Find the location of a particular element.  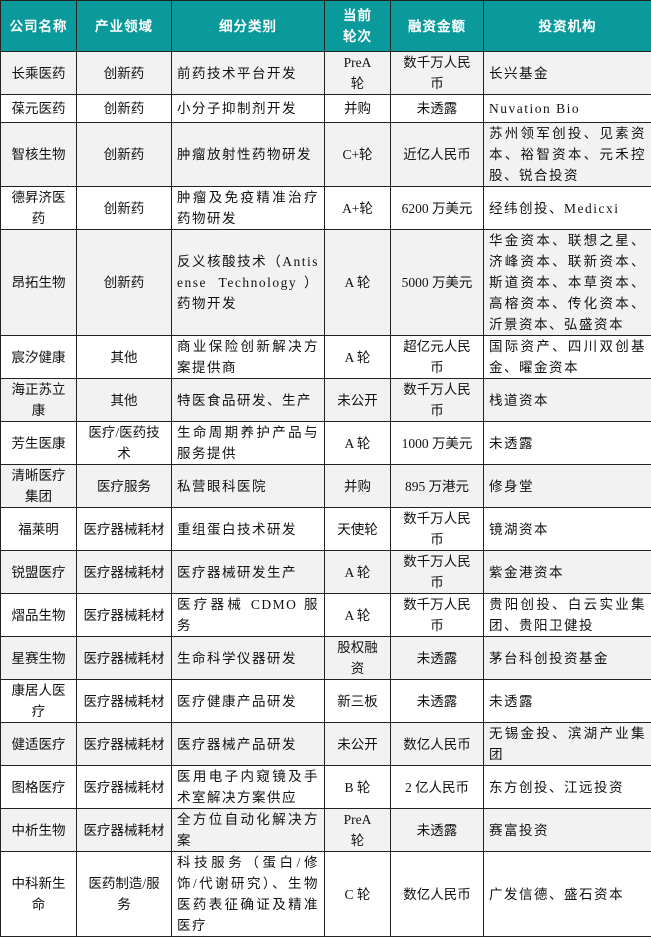

category-cell: 医疗器械 CDMO 服务 is located at coordinates (248, 615).